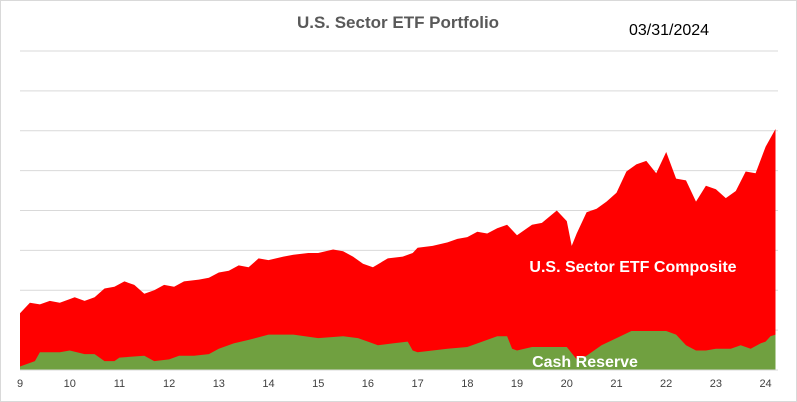  What do you see at coordinates (219, 384) in the screenshot?
I see `x-tick-label: 13` at bounding box center [219, 384].